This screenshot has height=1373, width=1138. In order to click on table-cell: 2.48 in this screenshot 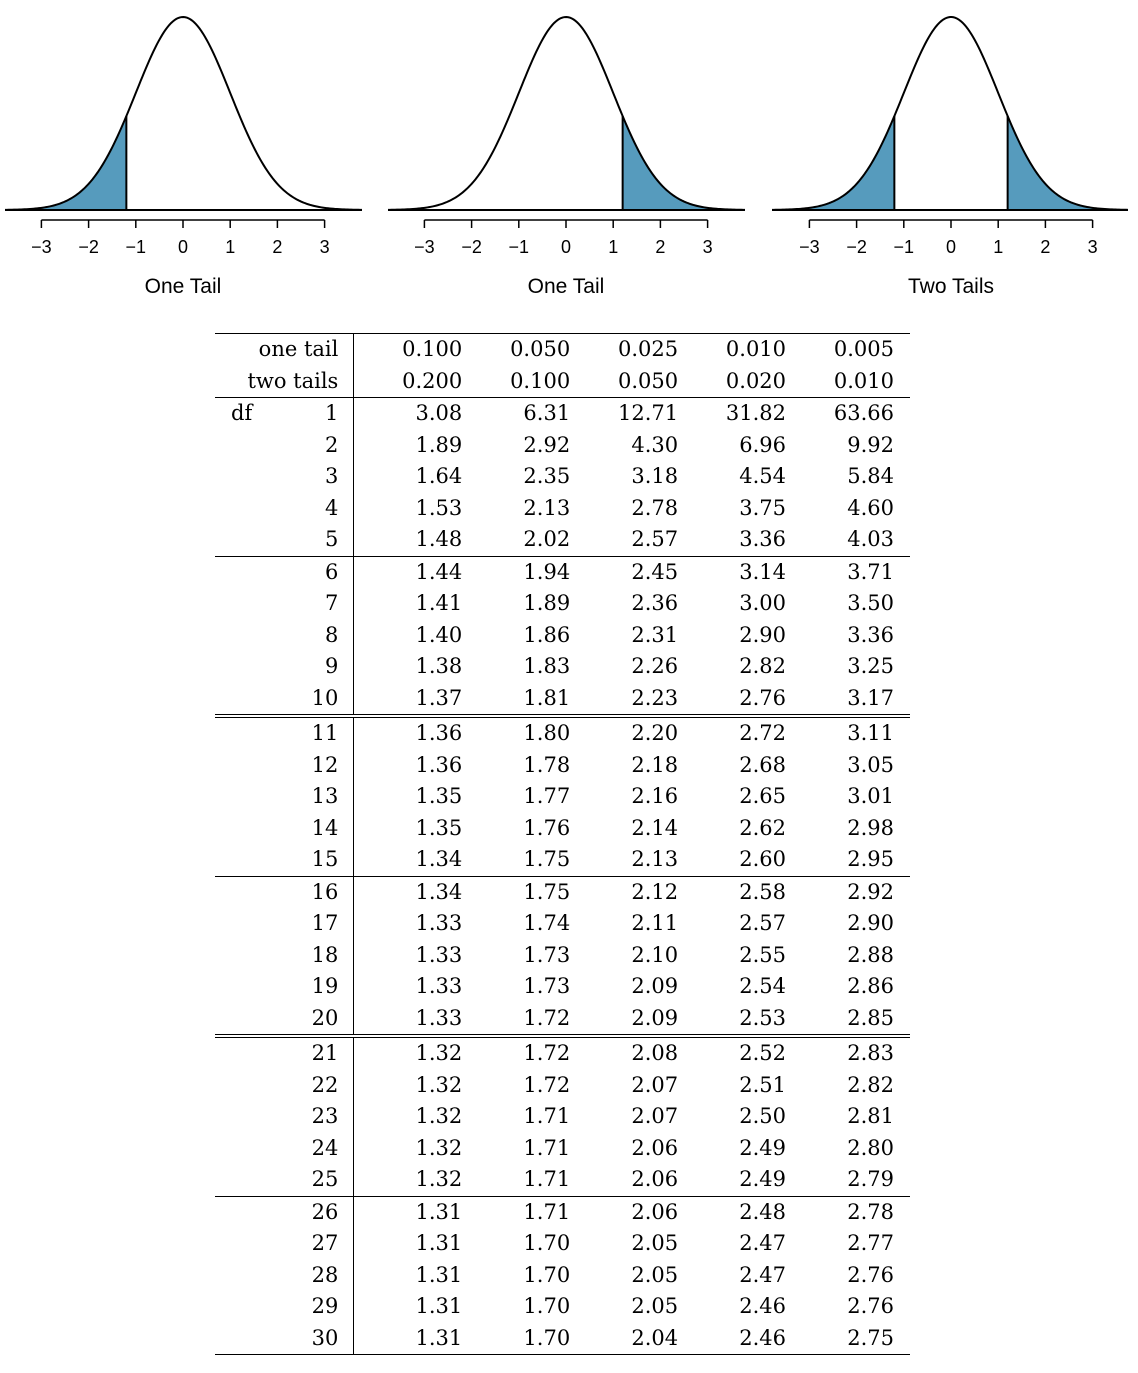, I will do `click(732, 1211)`.